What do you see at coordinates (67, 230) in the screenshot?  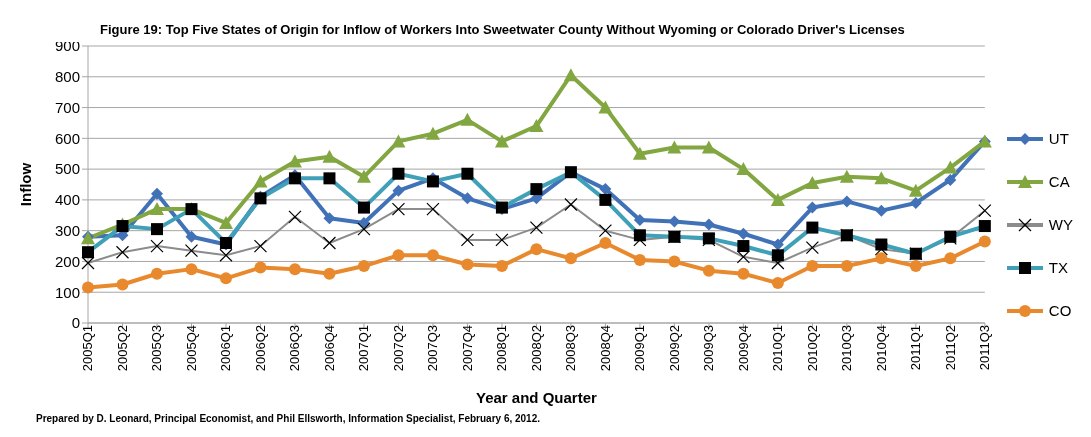 I see `y-tick-label: 300` at bounding box center [67, 230].